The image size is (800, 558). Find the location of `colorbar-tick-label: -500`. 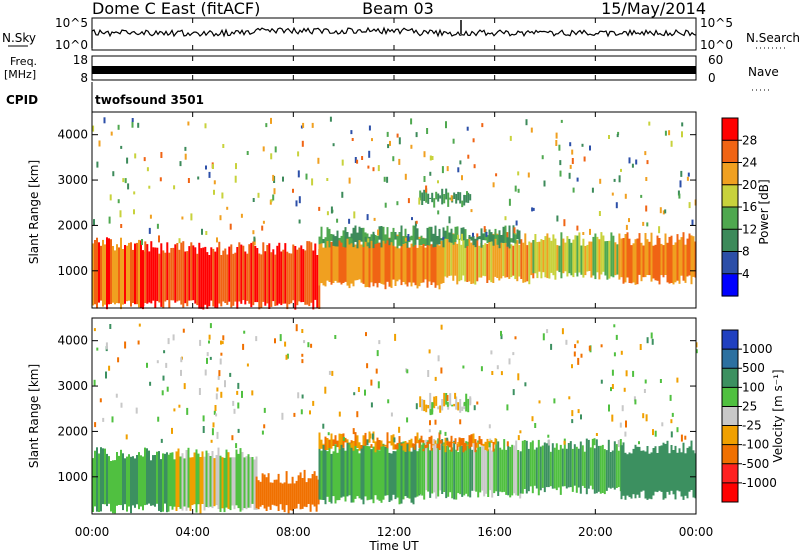

colorbar-tick-label: -500 is located at coordinates (755, 464).